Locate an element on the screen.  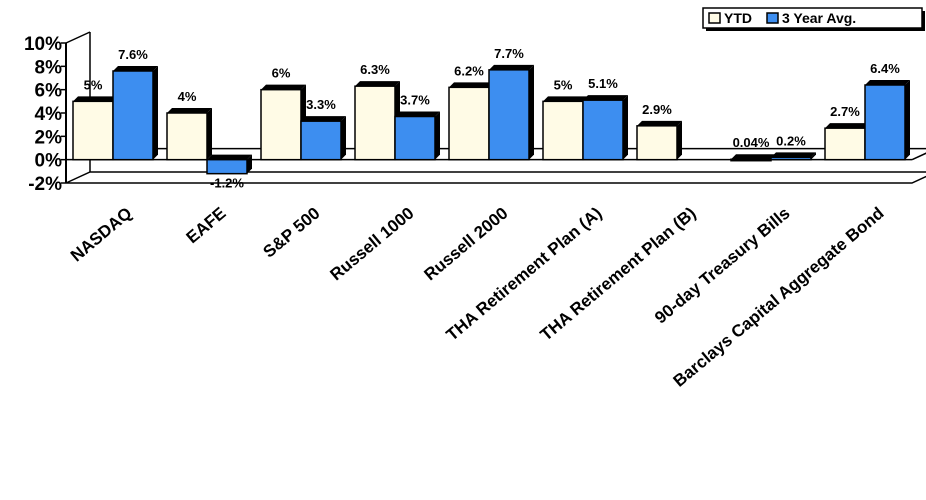
y-tick-label: 0% is located at coordinates (49, 161).